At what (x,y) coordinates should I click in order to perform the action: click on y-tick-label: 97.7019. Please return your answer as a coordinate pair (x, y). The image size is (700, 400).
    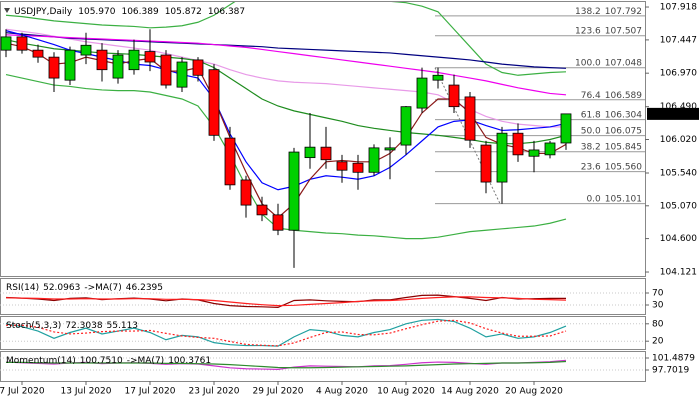
    Looking at the image, I should click on (670, 371).